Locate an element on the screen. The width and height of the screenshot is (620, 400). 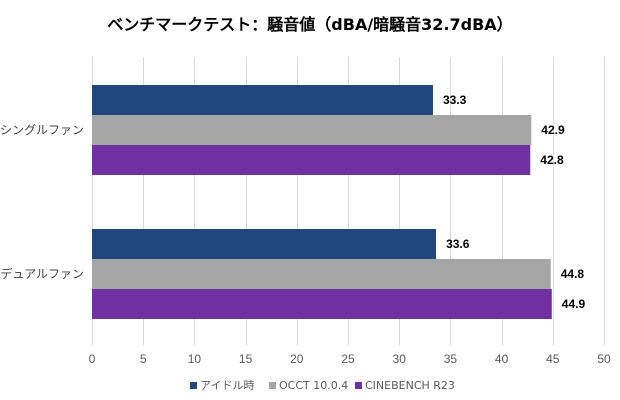
x-tick-label: 10 is located at coordinates (195, 359).